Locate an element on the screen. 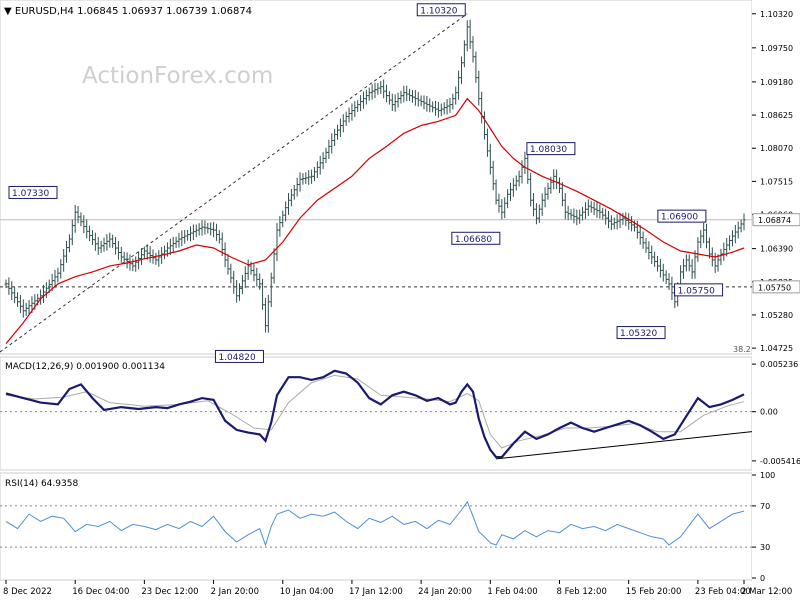 The height and width of the screenshot is (604, 800). price-axis-bg is located at coordinates (776, 300).